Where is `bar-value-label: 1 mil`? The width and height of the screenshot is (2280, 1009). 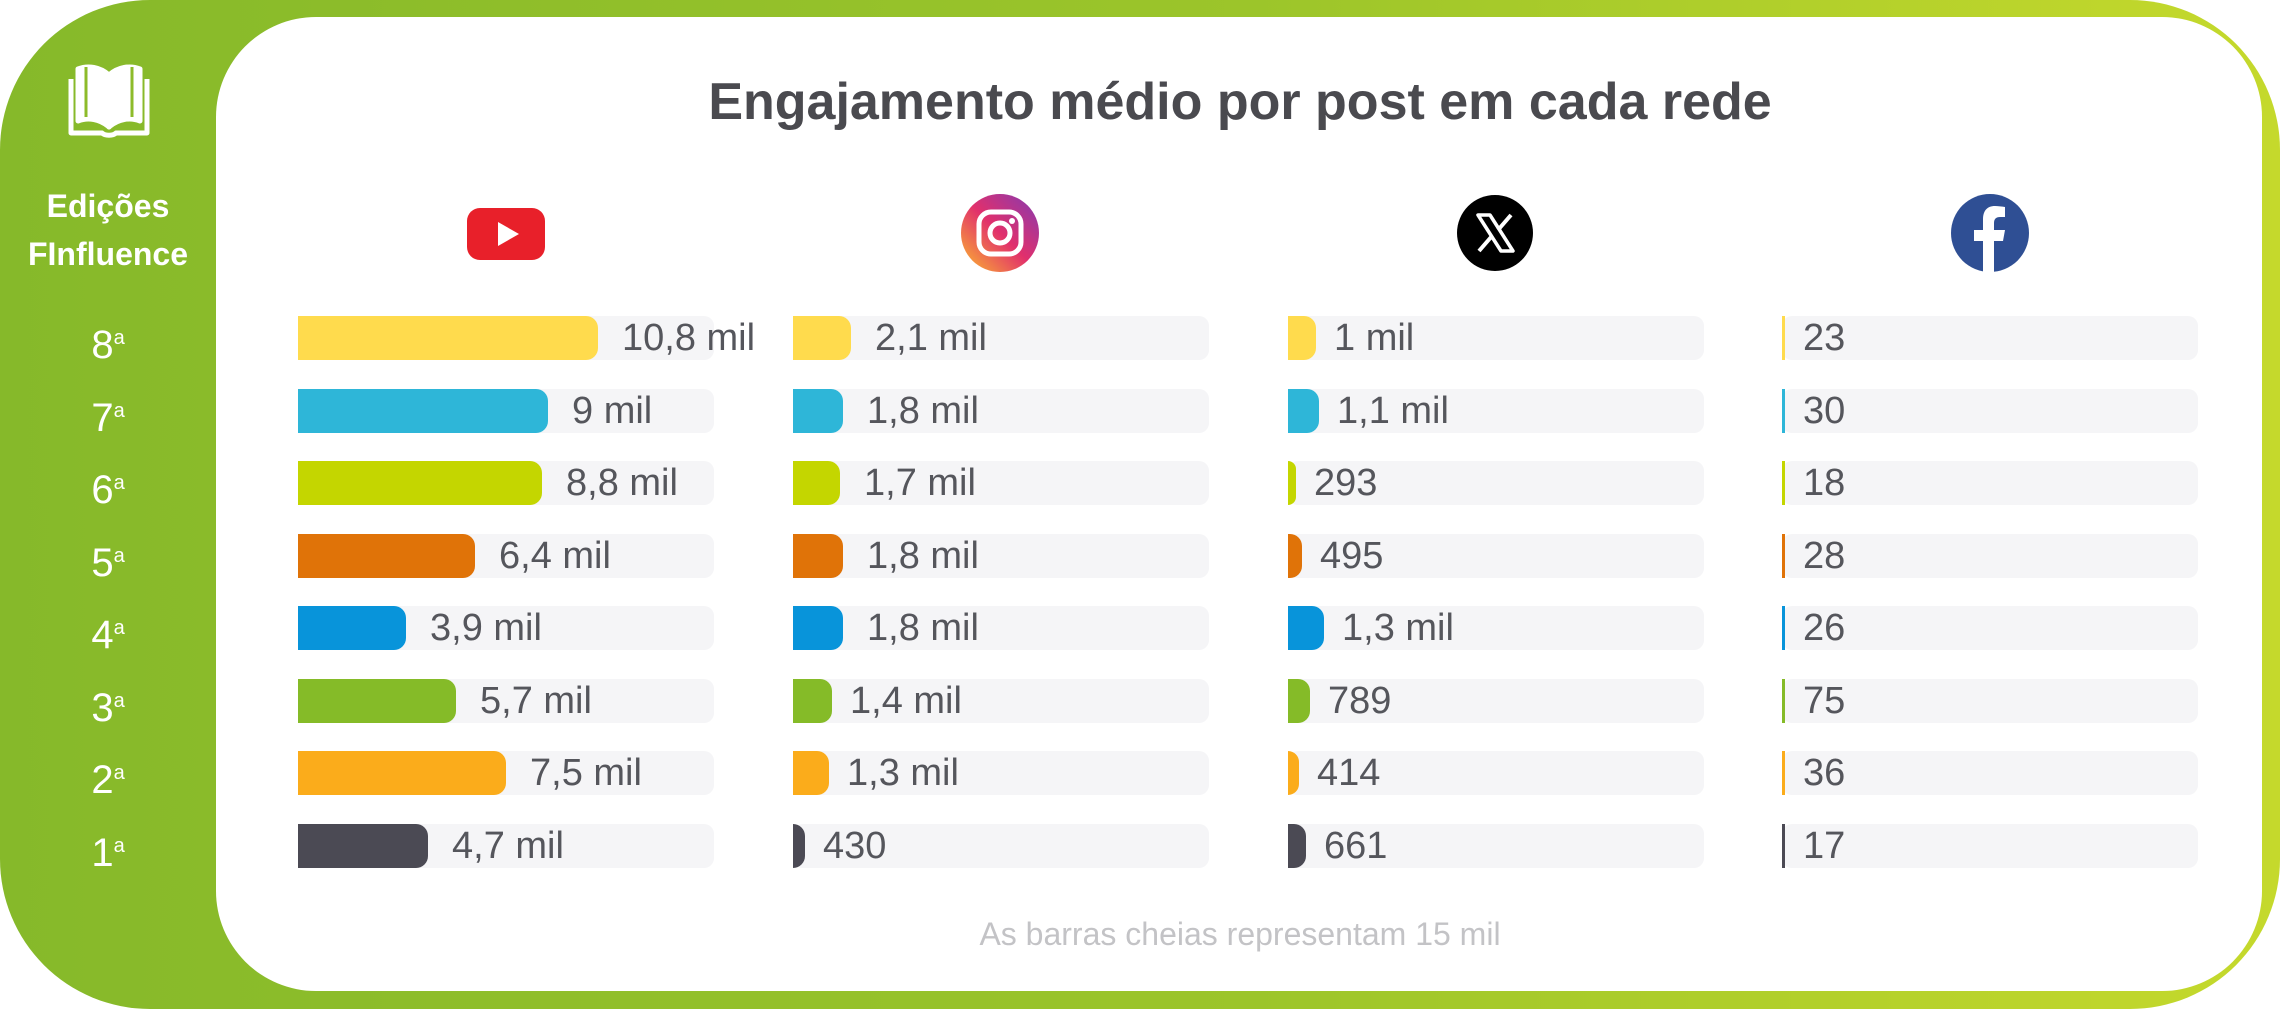
bar-value-label: 1 mil is located at coordinates (1374, 338).